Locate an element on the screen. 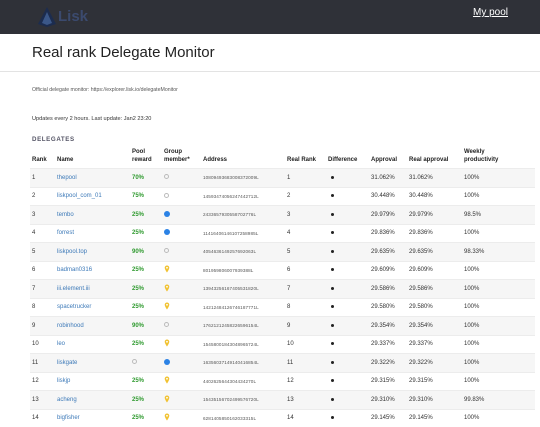 Image resolution: width=540 pixels, height=427 pixels. pool-reward-cell: 75% is located at coordinates (146, 196).